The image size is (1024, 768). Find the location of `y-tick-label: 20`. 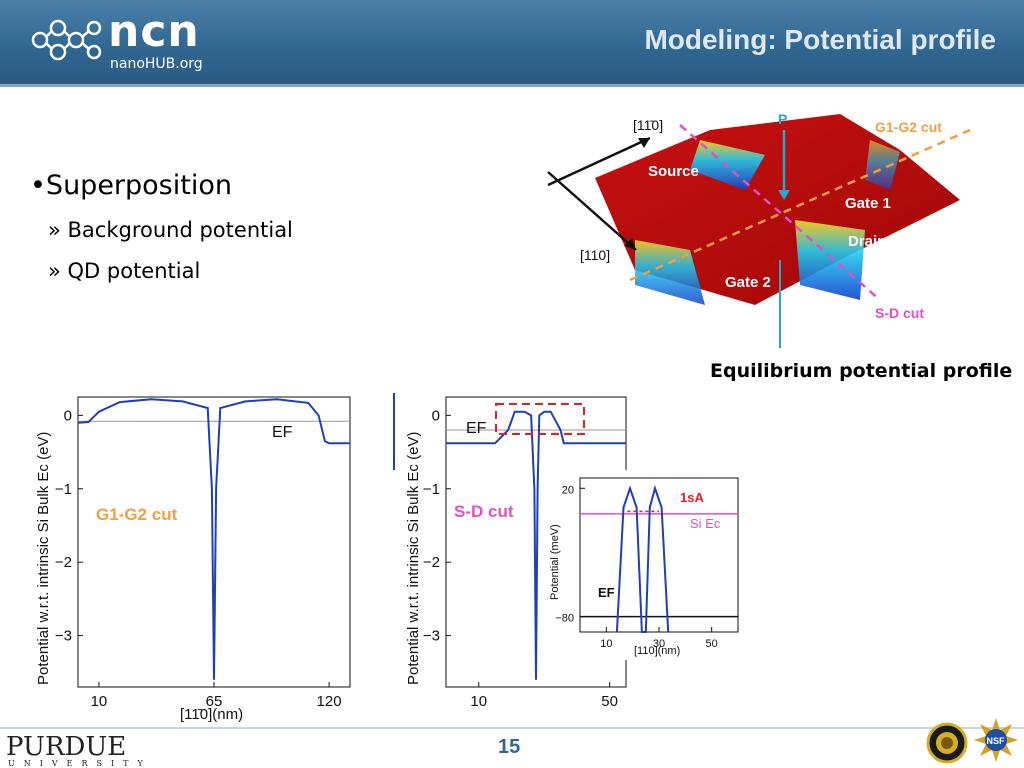

y-tick-label: 20 is located at coordinates (568, 490).